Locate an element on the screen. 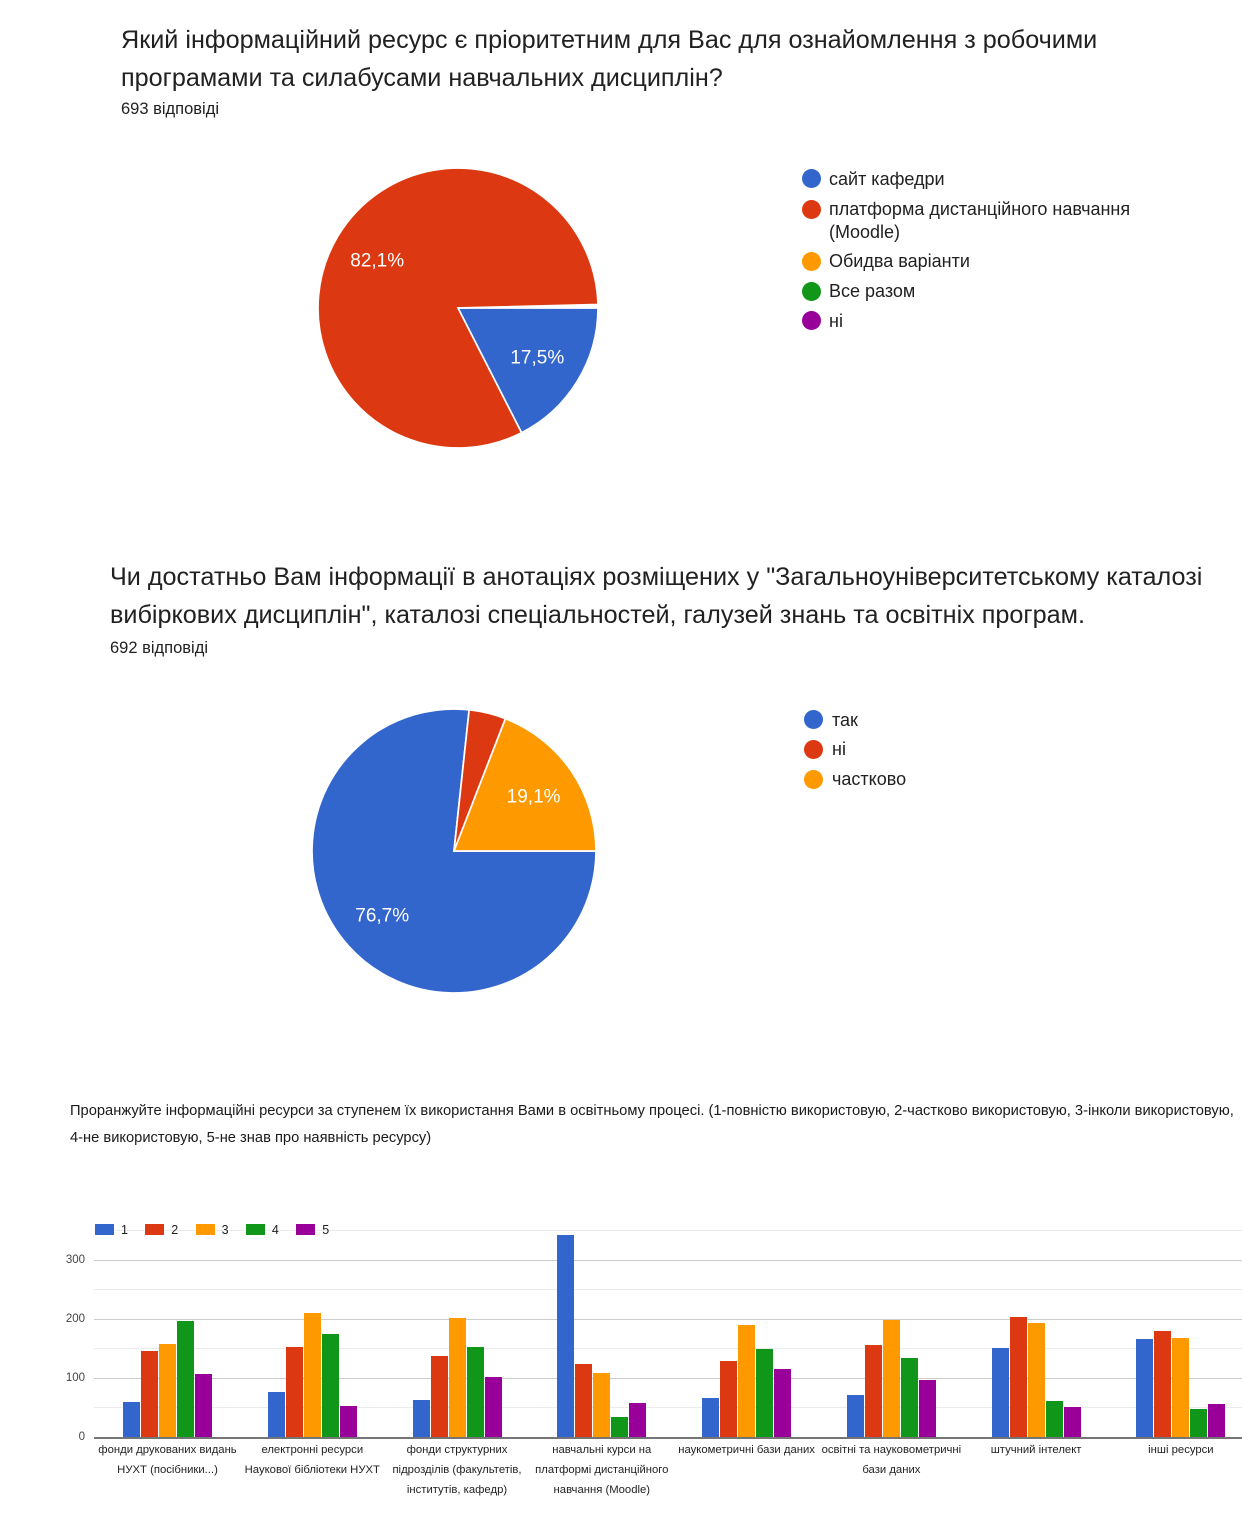  svg-text: 76,7% is located at coordinates (382, 916).